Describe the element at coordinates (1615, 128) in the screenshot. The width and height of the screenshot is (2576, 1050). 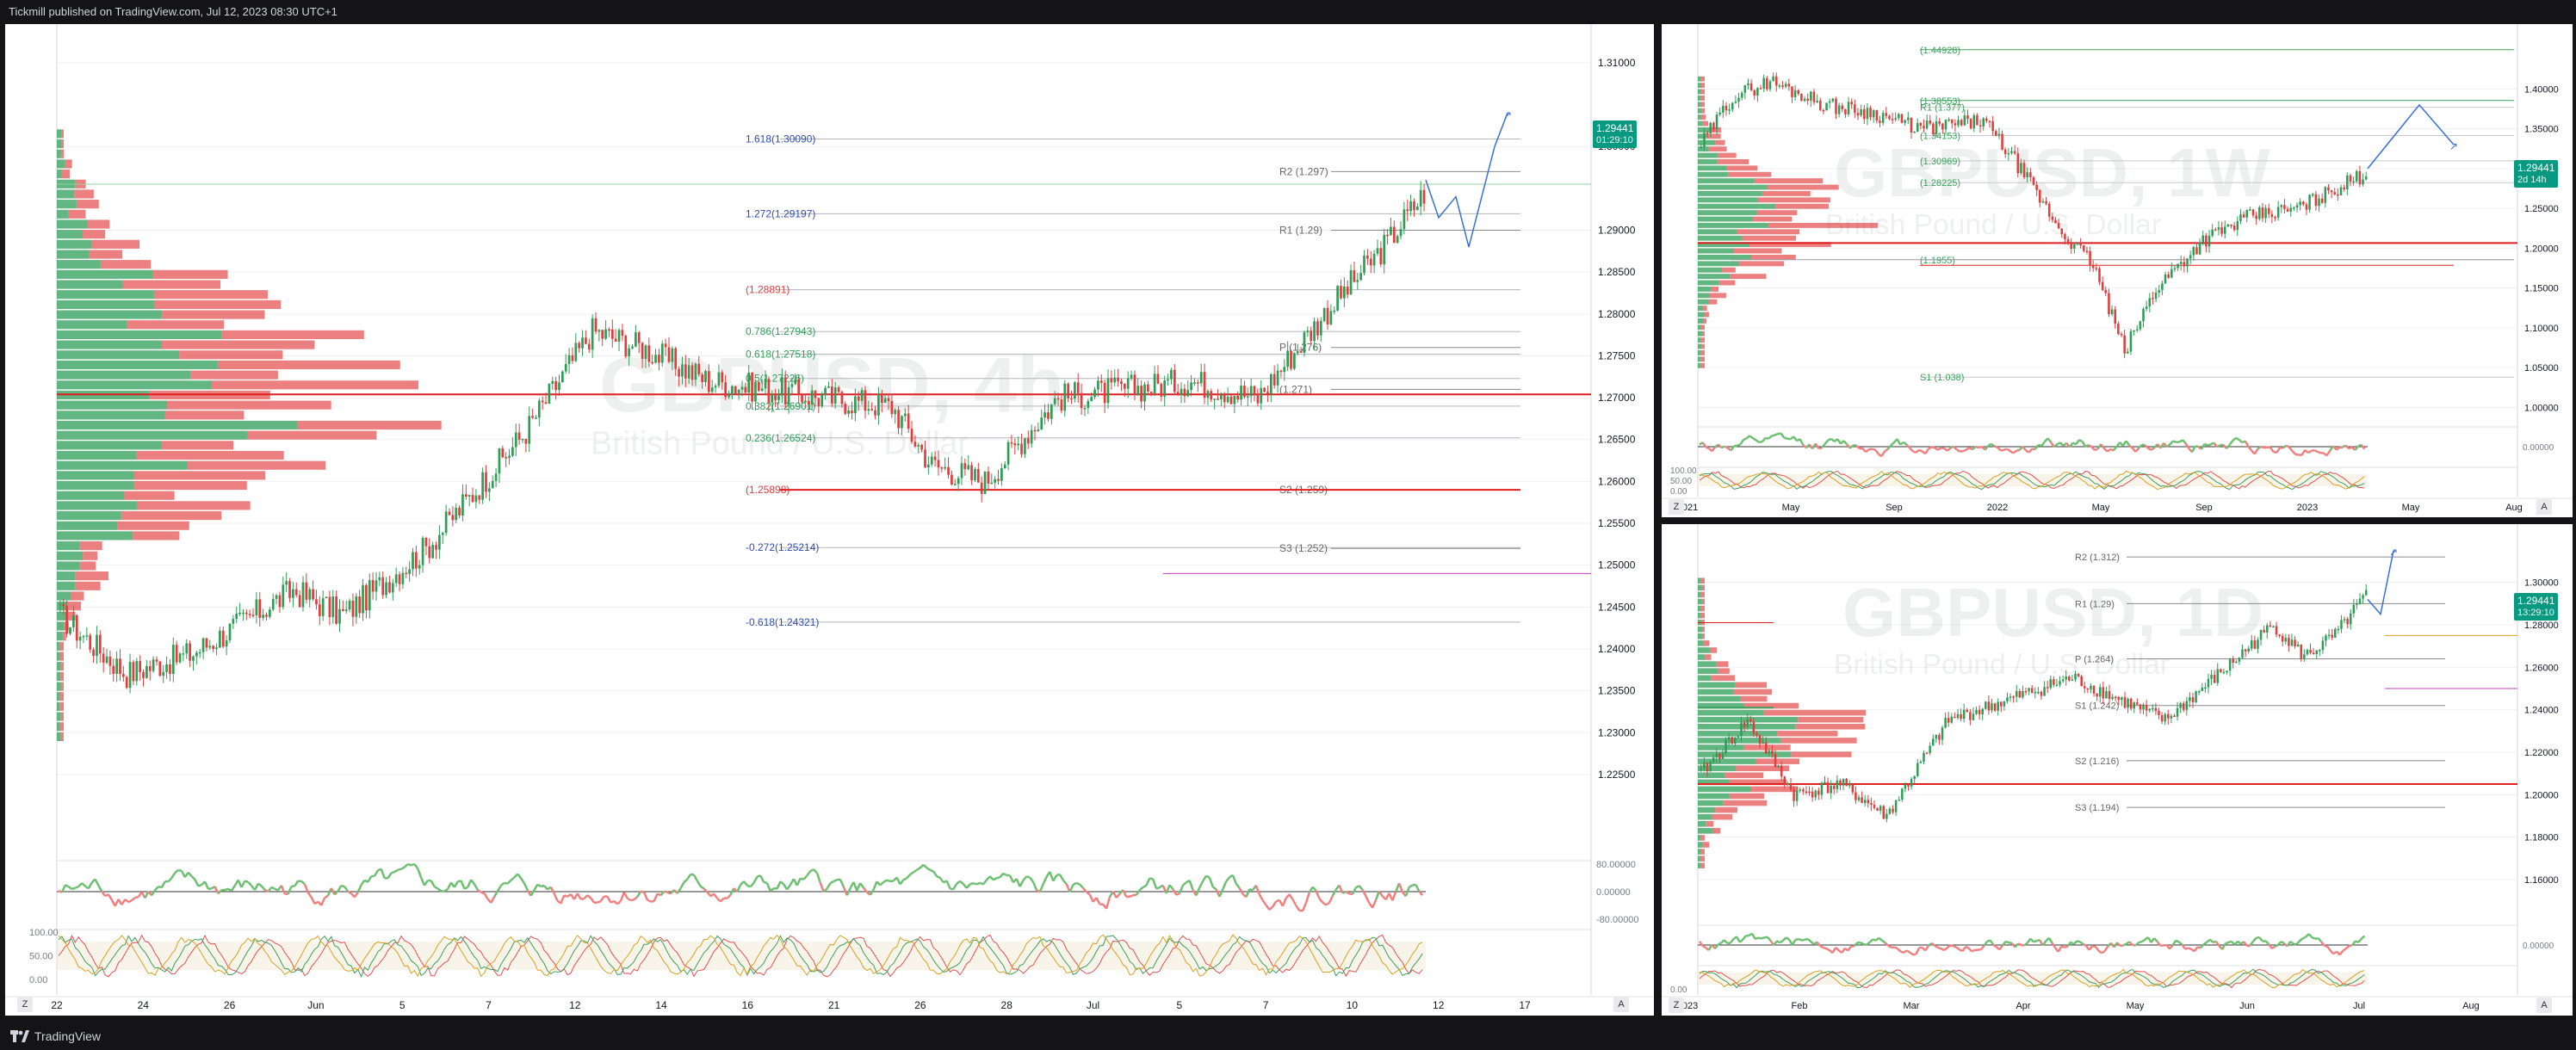
I see `last-price-value: 1.29441` at that location.